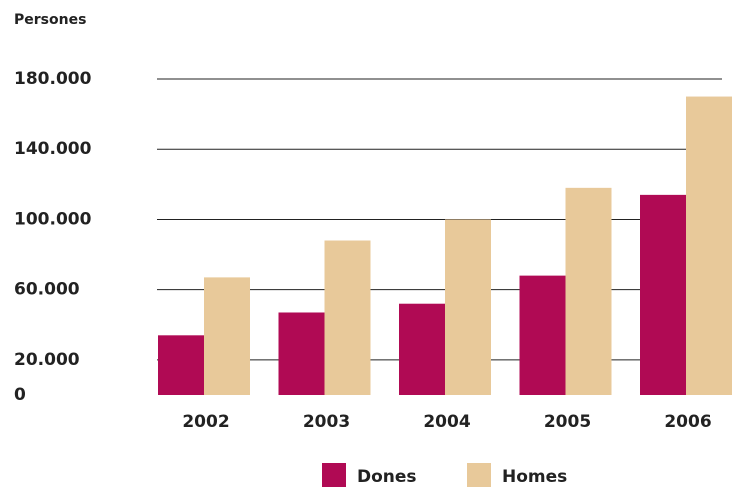 This screenshot has width=734, height=487. What do you see at coordinates (326, 422) in the screenshot?
I see `x-tick-label: 2003` at bounding box center [326, 422].